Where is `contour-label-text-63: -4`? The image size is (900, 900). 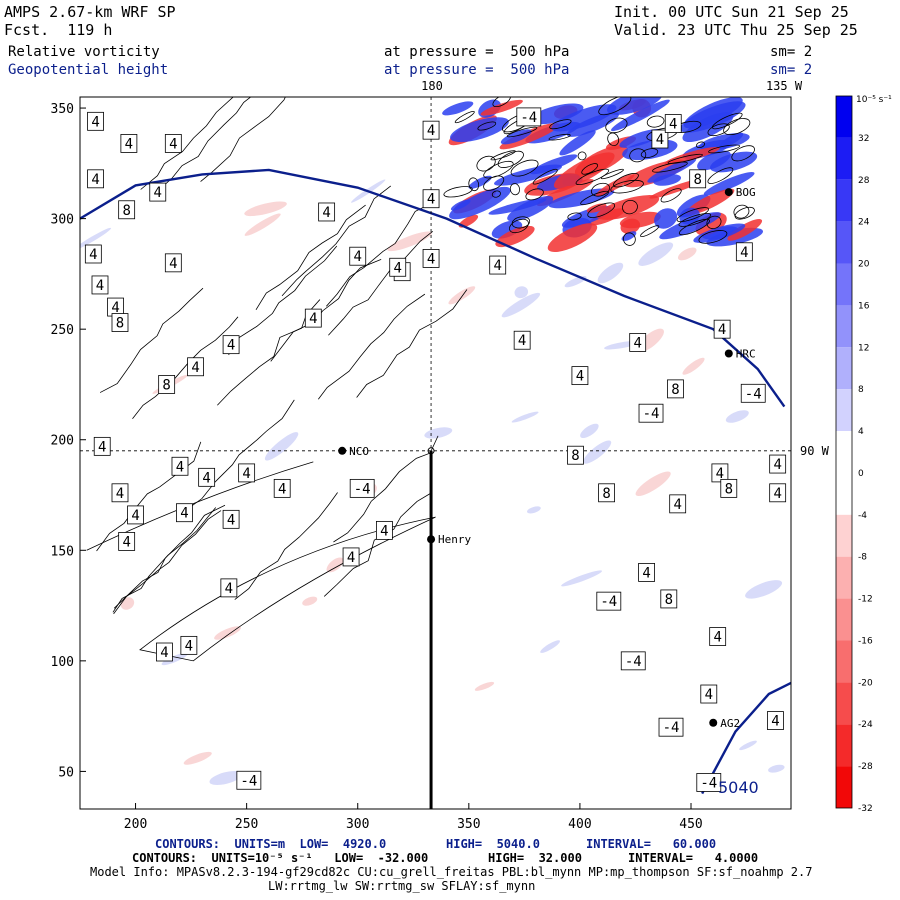
contour-label-text-63: -4 is located at coordinates (671, 728).